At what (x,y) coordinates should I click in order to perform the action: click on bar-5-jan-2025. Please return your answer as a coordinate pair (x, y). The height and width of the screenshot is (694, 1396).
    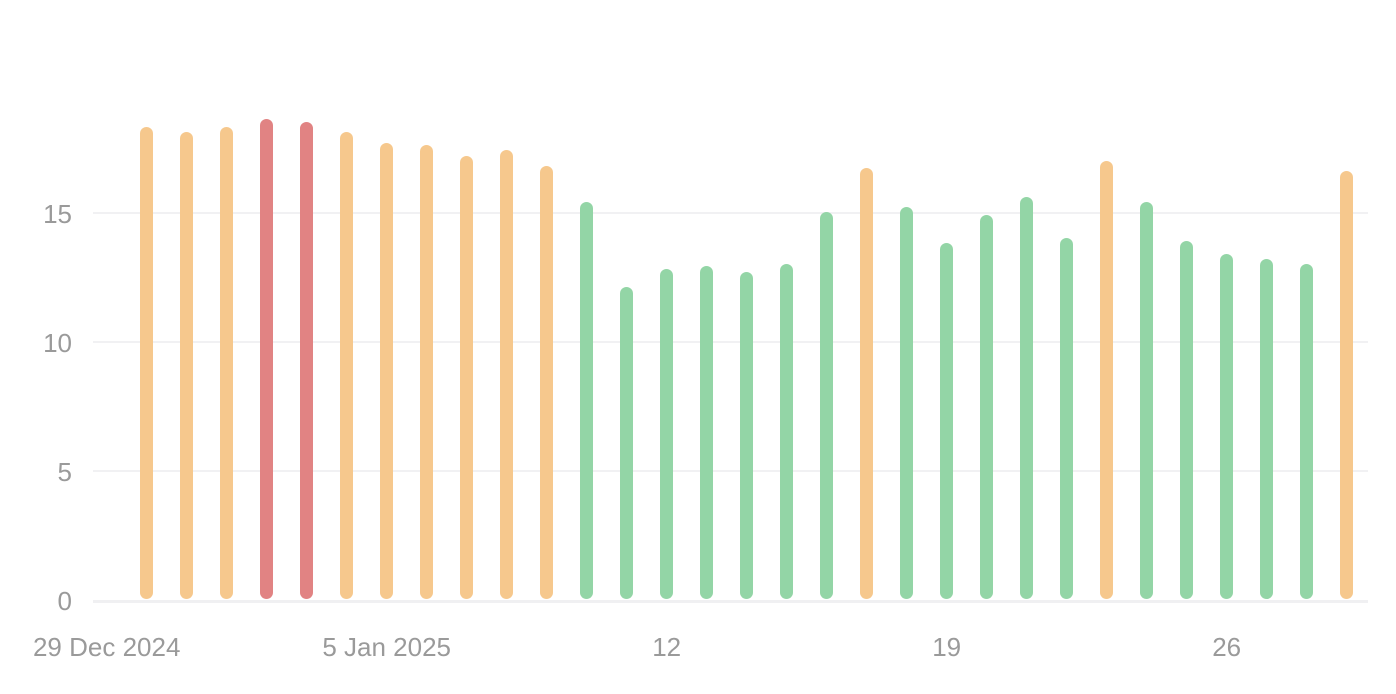
    Looking at the image, I should click on (387, 370).